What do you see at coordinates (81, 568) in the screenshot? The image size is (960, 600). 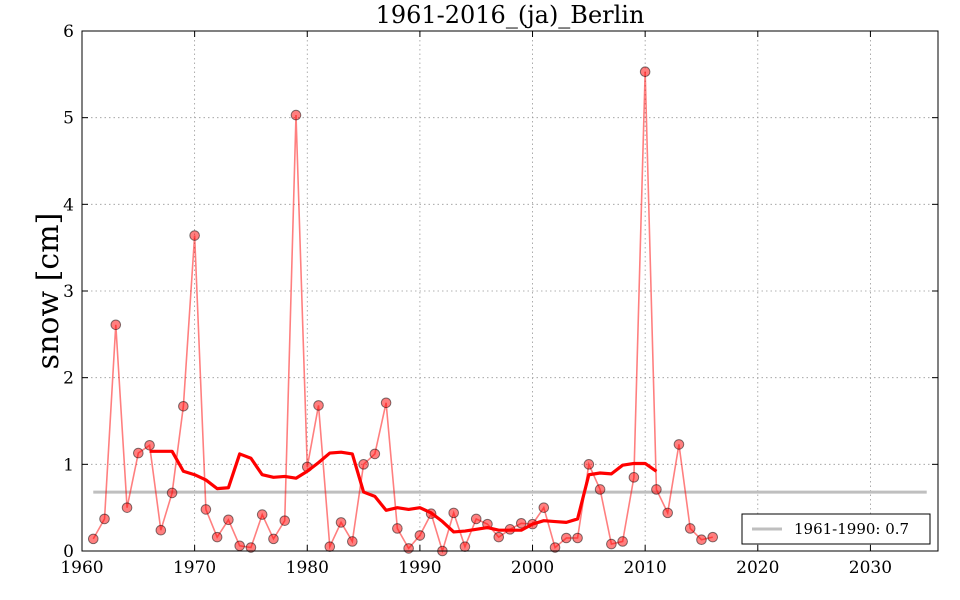 I see `x-tick-label: 1960` at bounding box center [81, 568].